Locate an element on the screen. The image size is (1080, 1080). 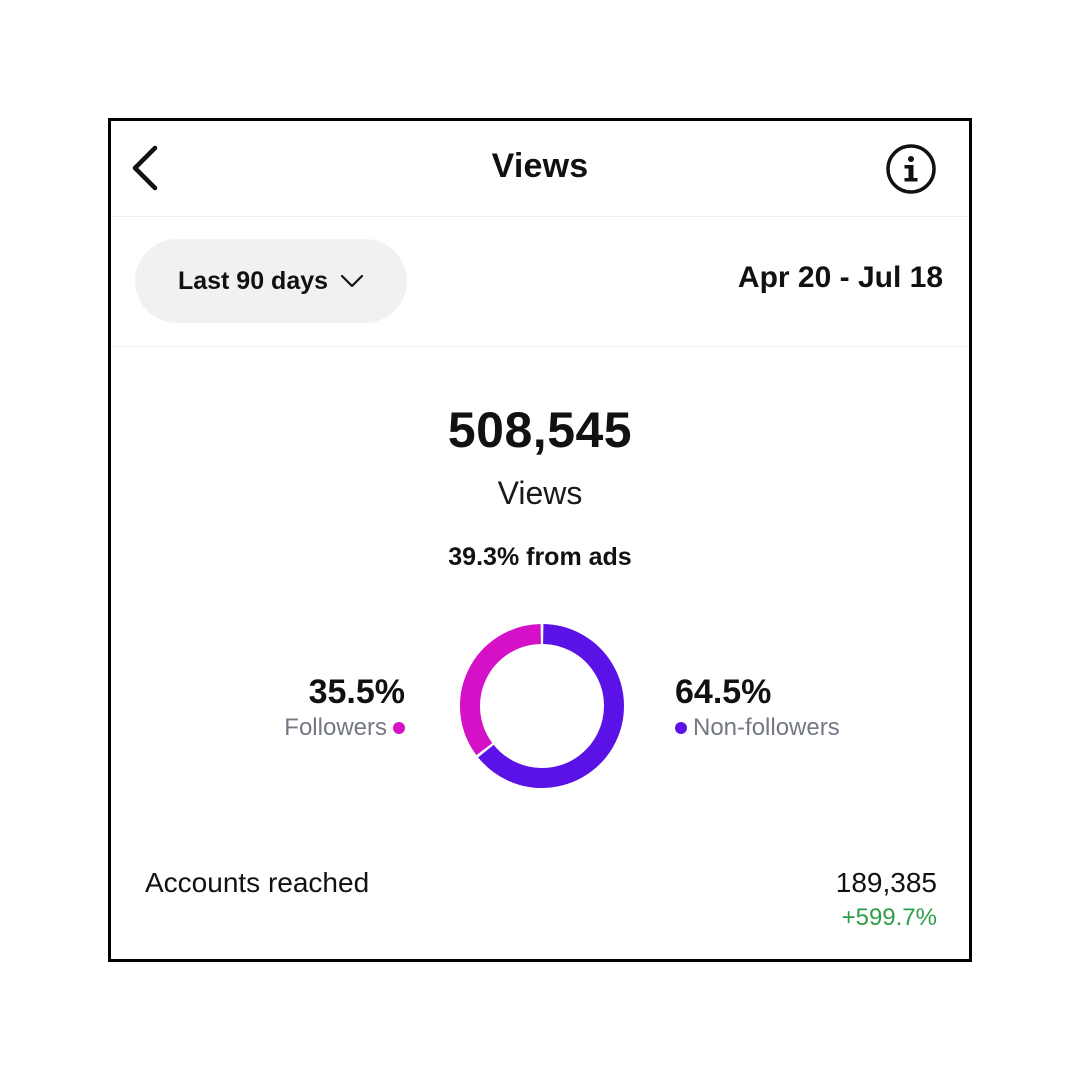
back-button is located at coordinates (145, 168).